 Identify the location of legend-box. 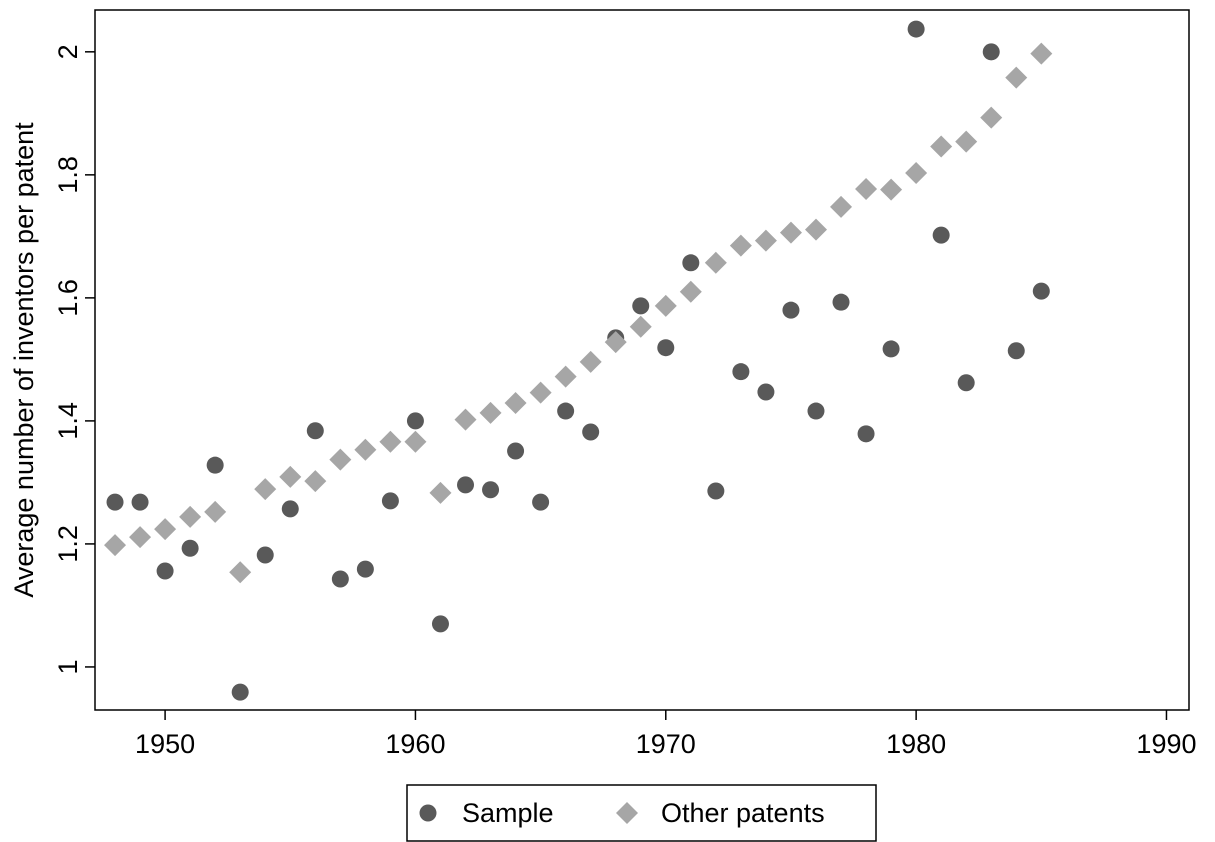
(641, 813).